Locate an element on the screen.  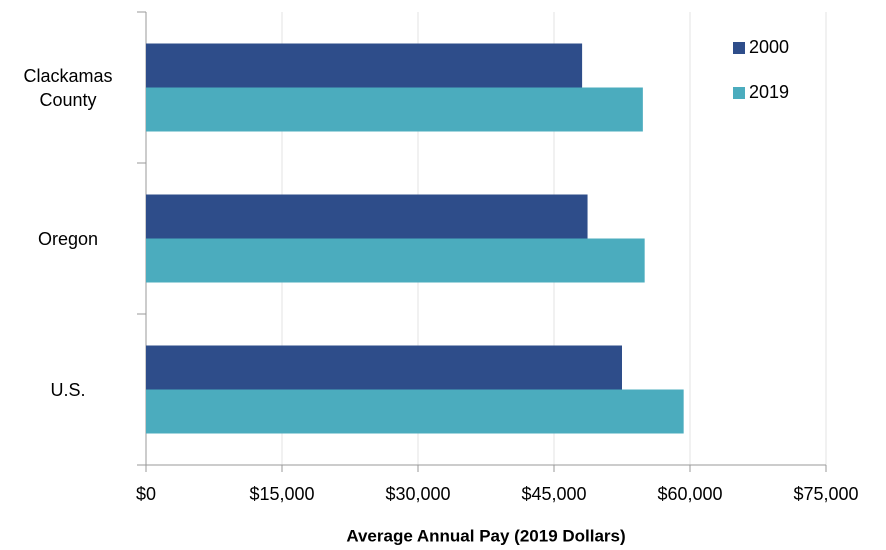
x-tick-label: $15,000 is located at coordinates (281, 494).